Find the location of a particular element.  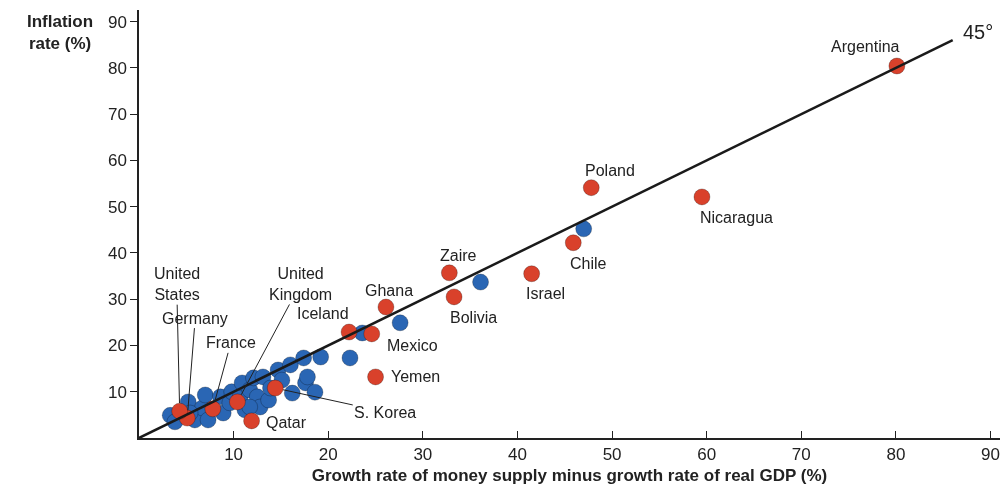

y-tick-label: 30 is located at coordinates (117, 300).